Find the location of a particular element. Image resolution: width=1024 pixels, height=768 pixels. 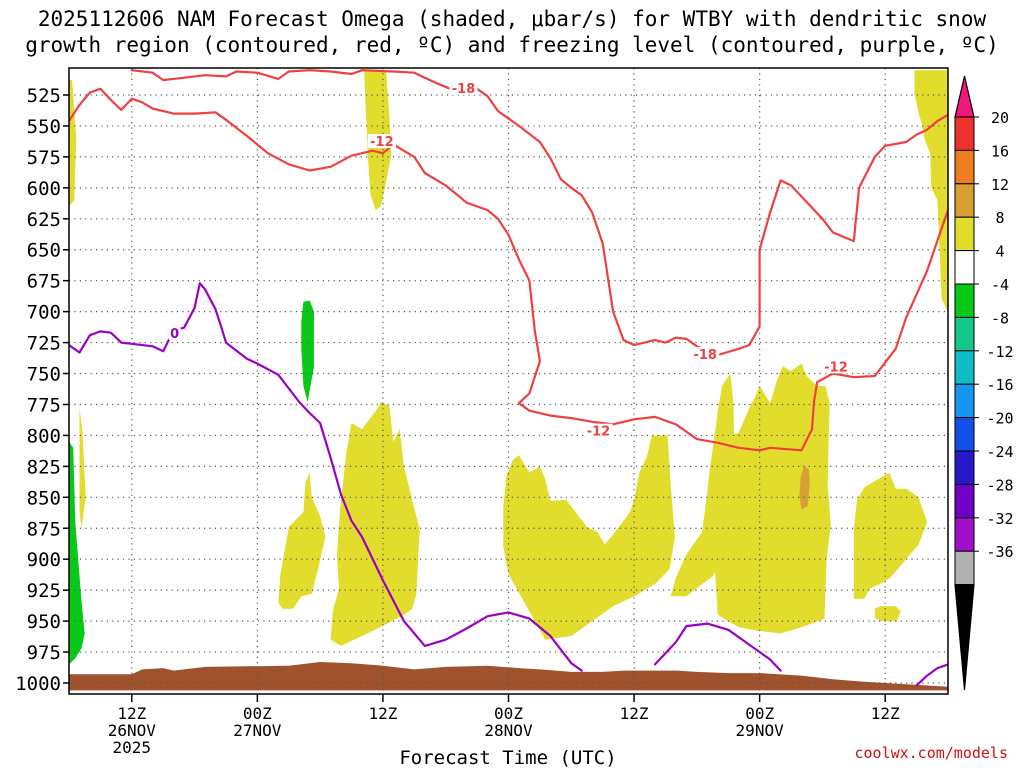

colorbar-label: -28 is located at coordinates (999, 485).